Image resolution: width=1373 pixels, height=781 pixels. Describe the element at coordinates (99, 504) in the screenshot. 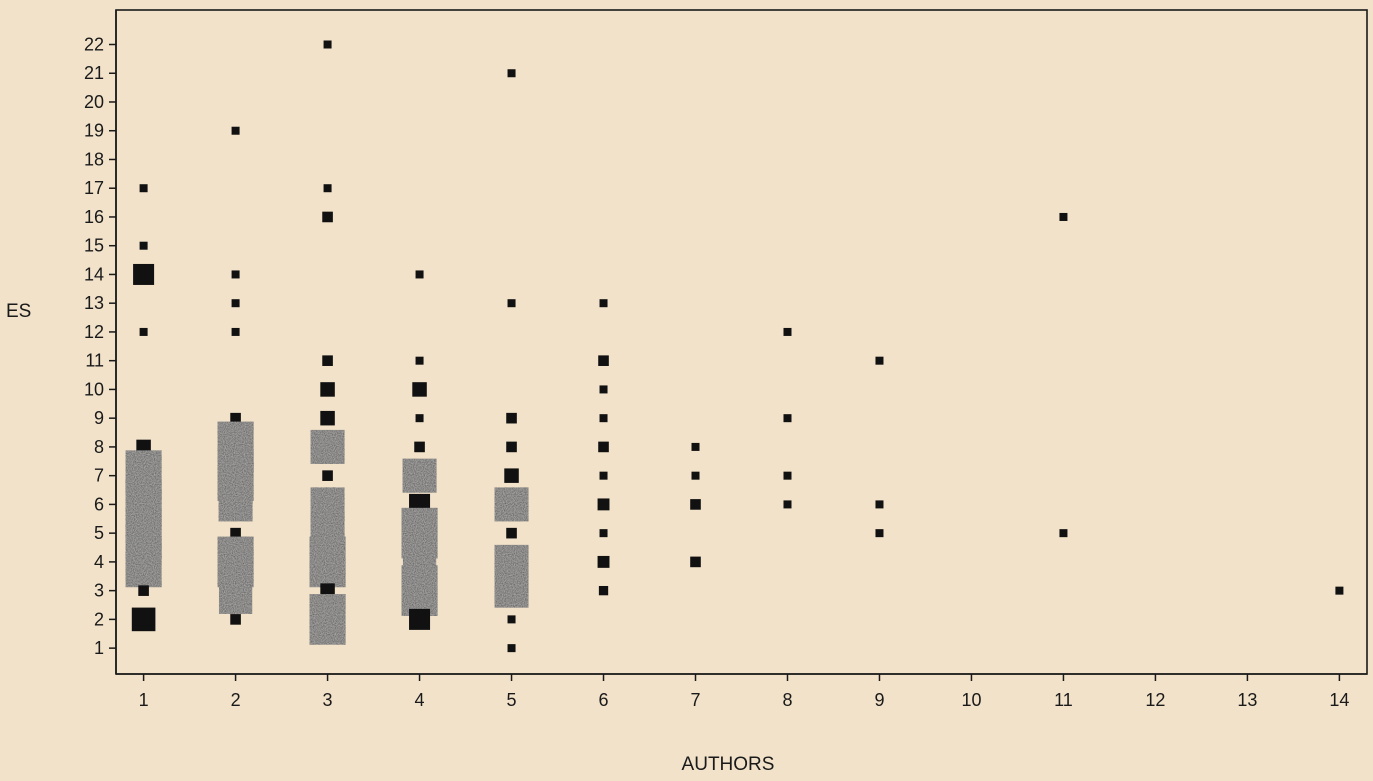

I see `y-tick-label: 6` at that location.